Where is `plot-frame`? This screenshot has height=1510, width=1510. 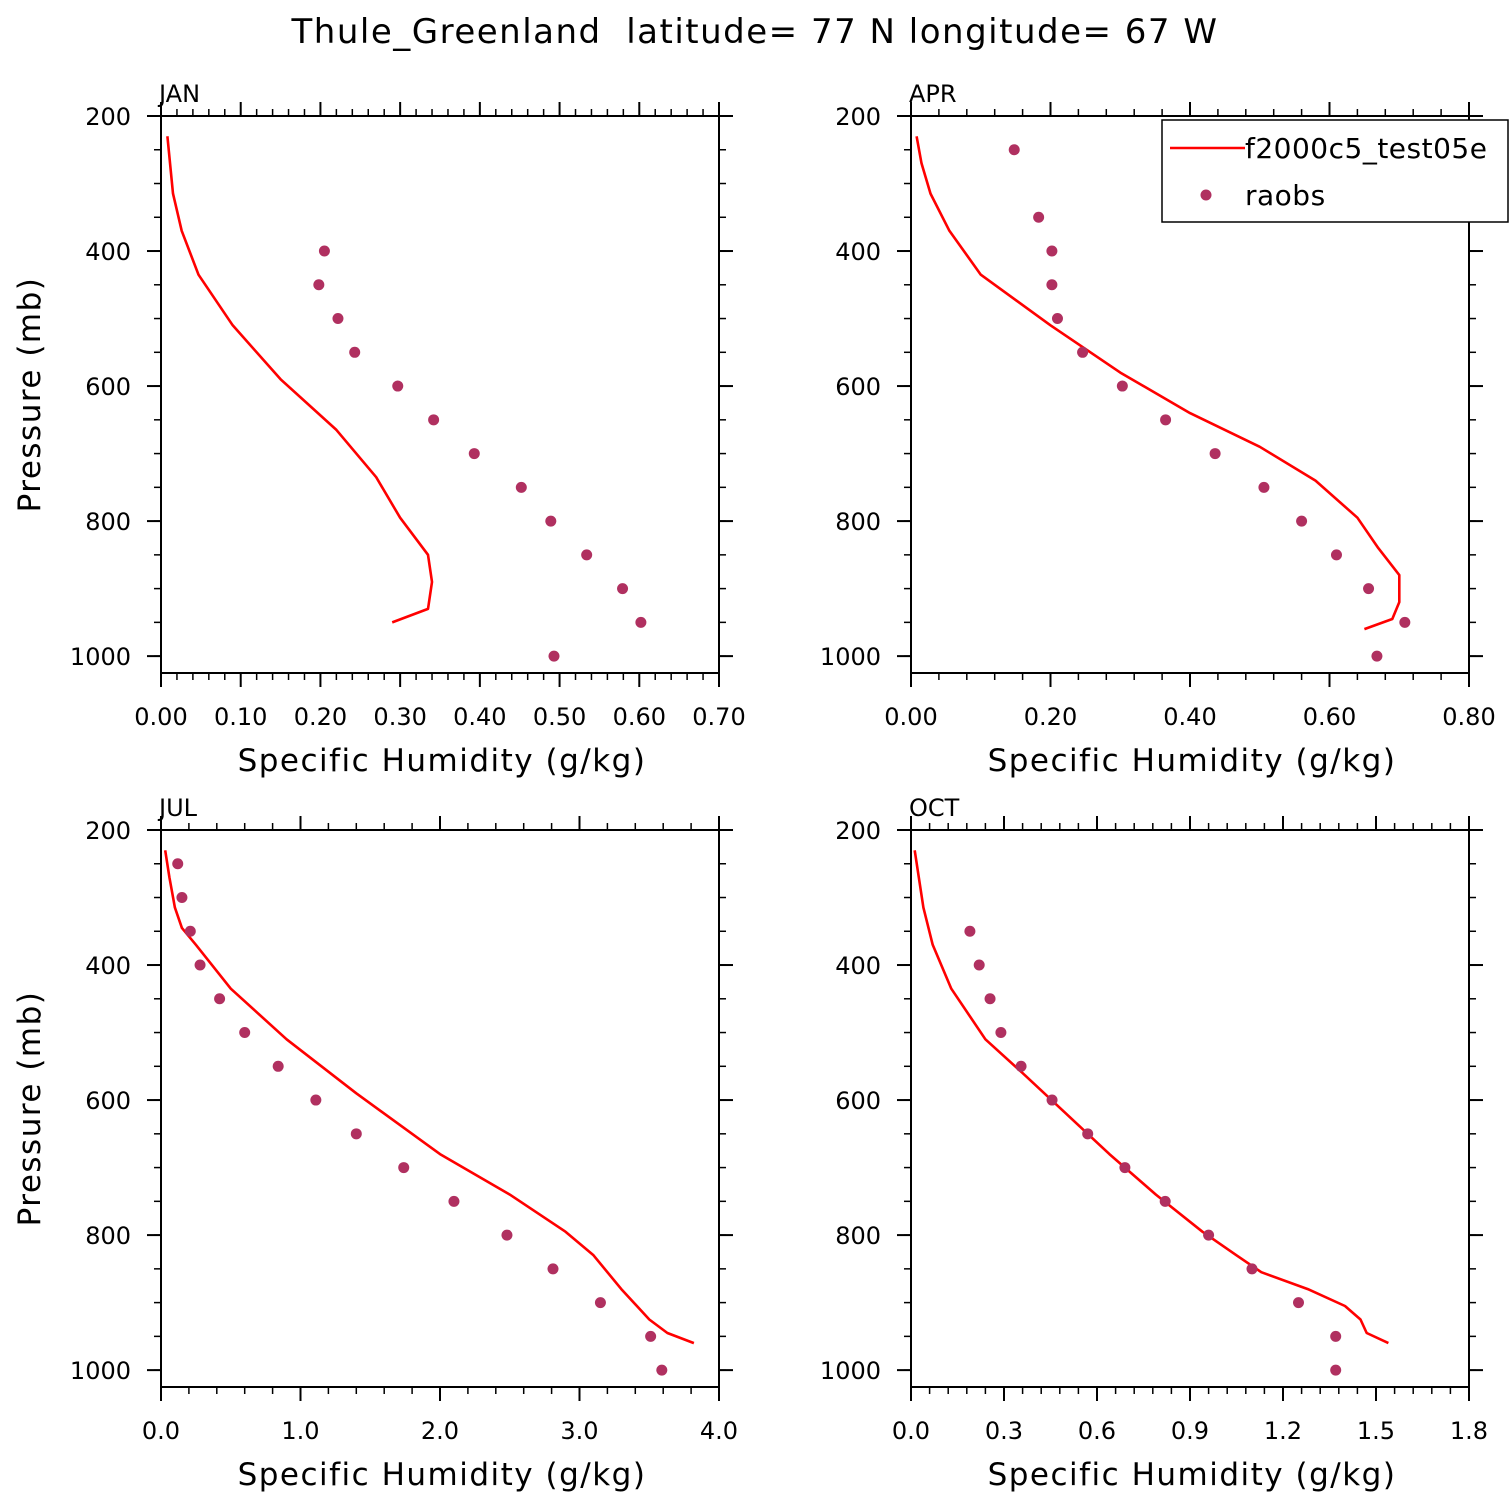
plot-frame is located at coordinates (1190, 1108).